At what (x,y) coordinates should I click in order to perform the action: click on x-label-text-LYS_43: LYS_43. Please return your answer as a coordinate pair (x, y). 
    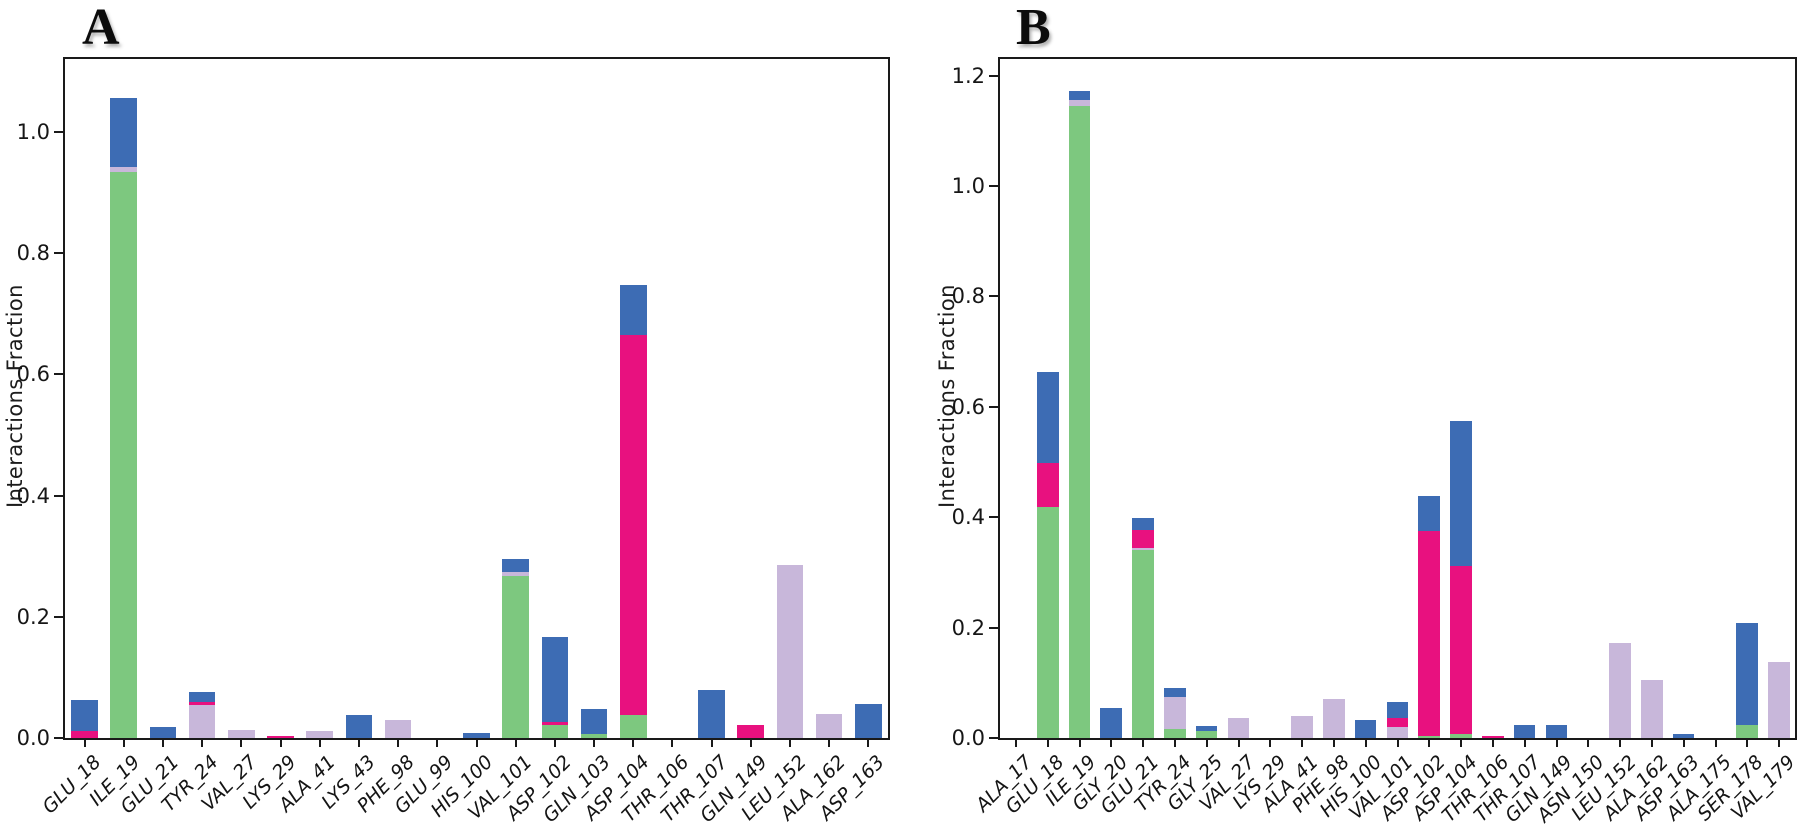
    Looking at the image, I should click on (348, 782).